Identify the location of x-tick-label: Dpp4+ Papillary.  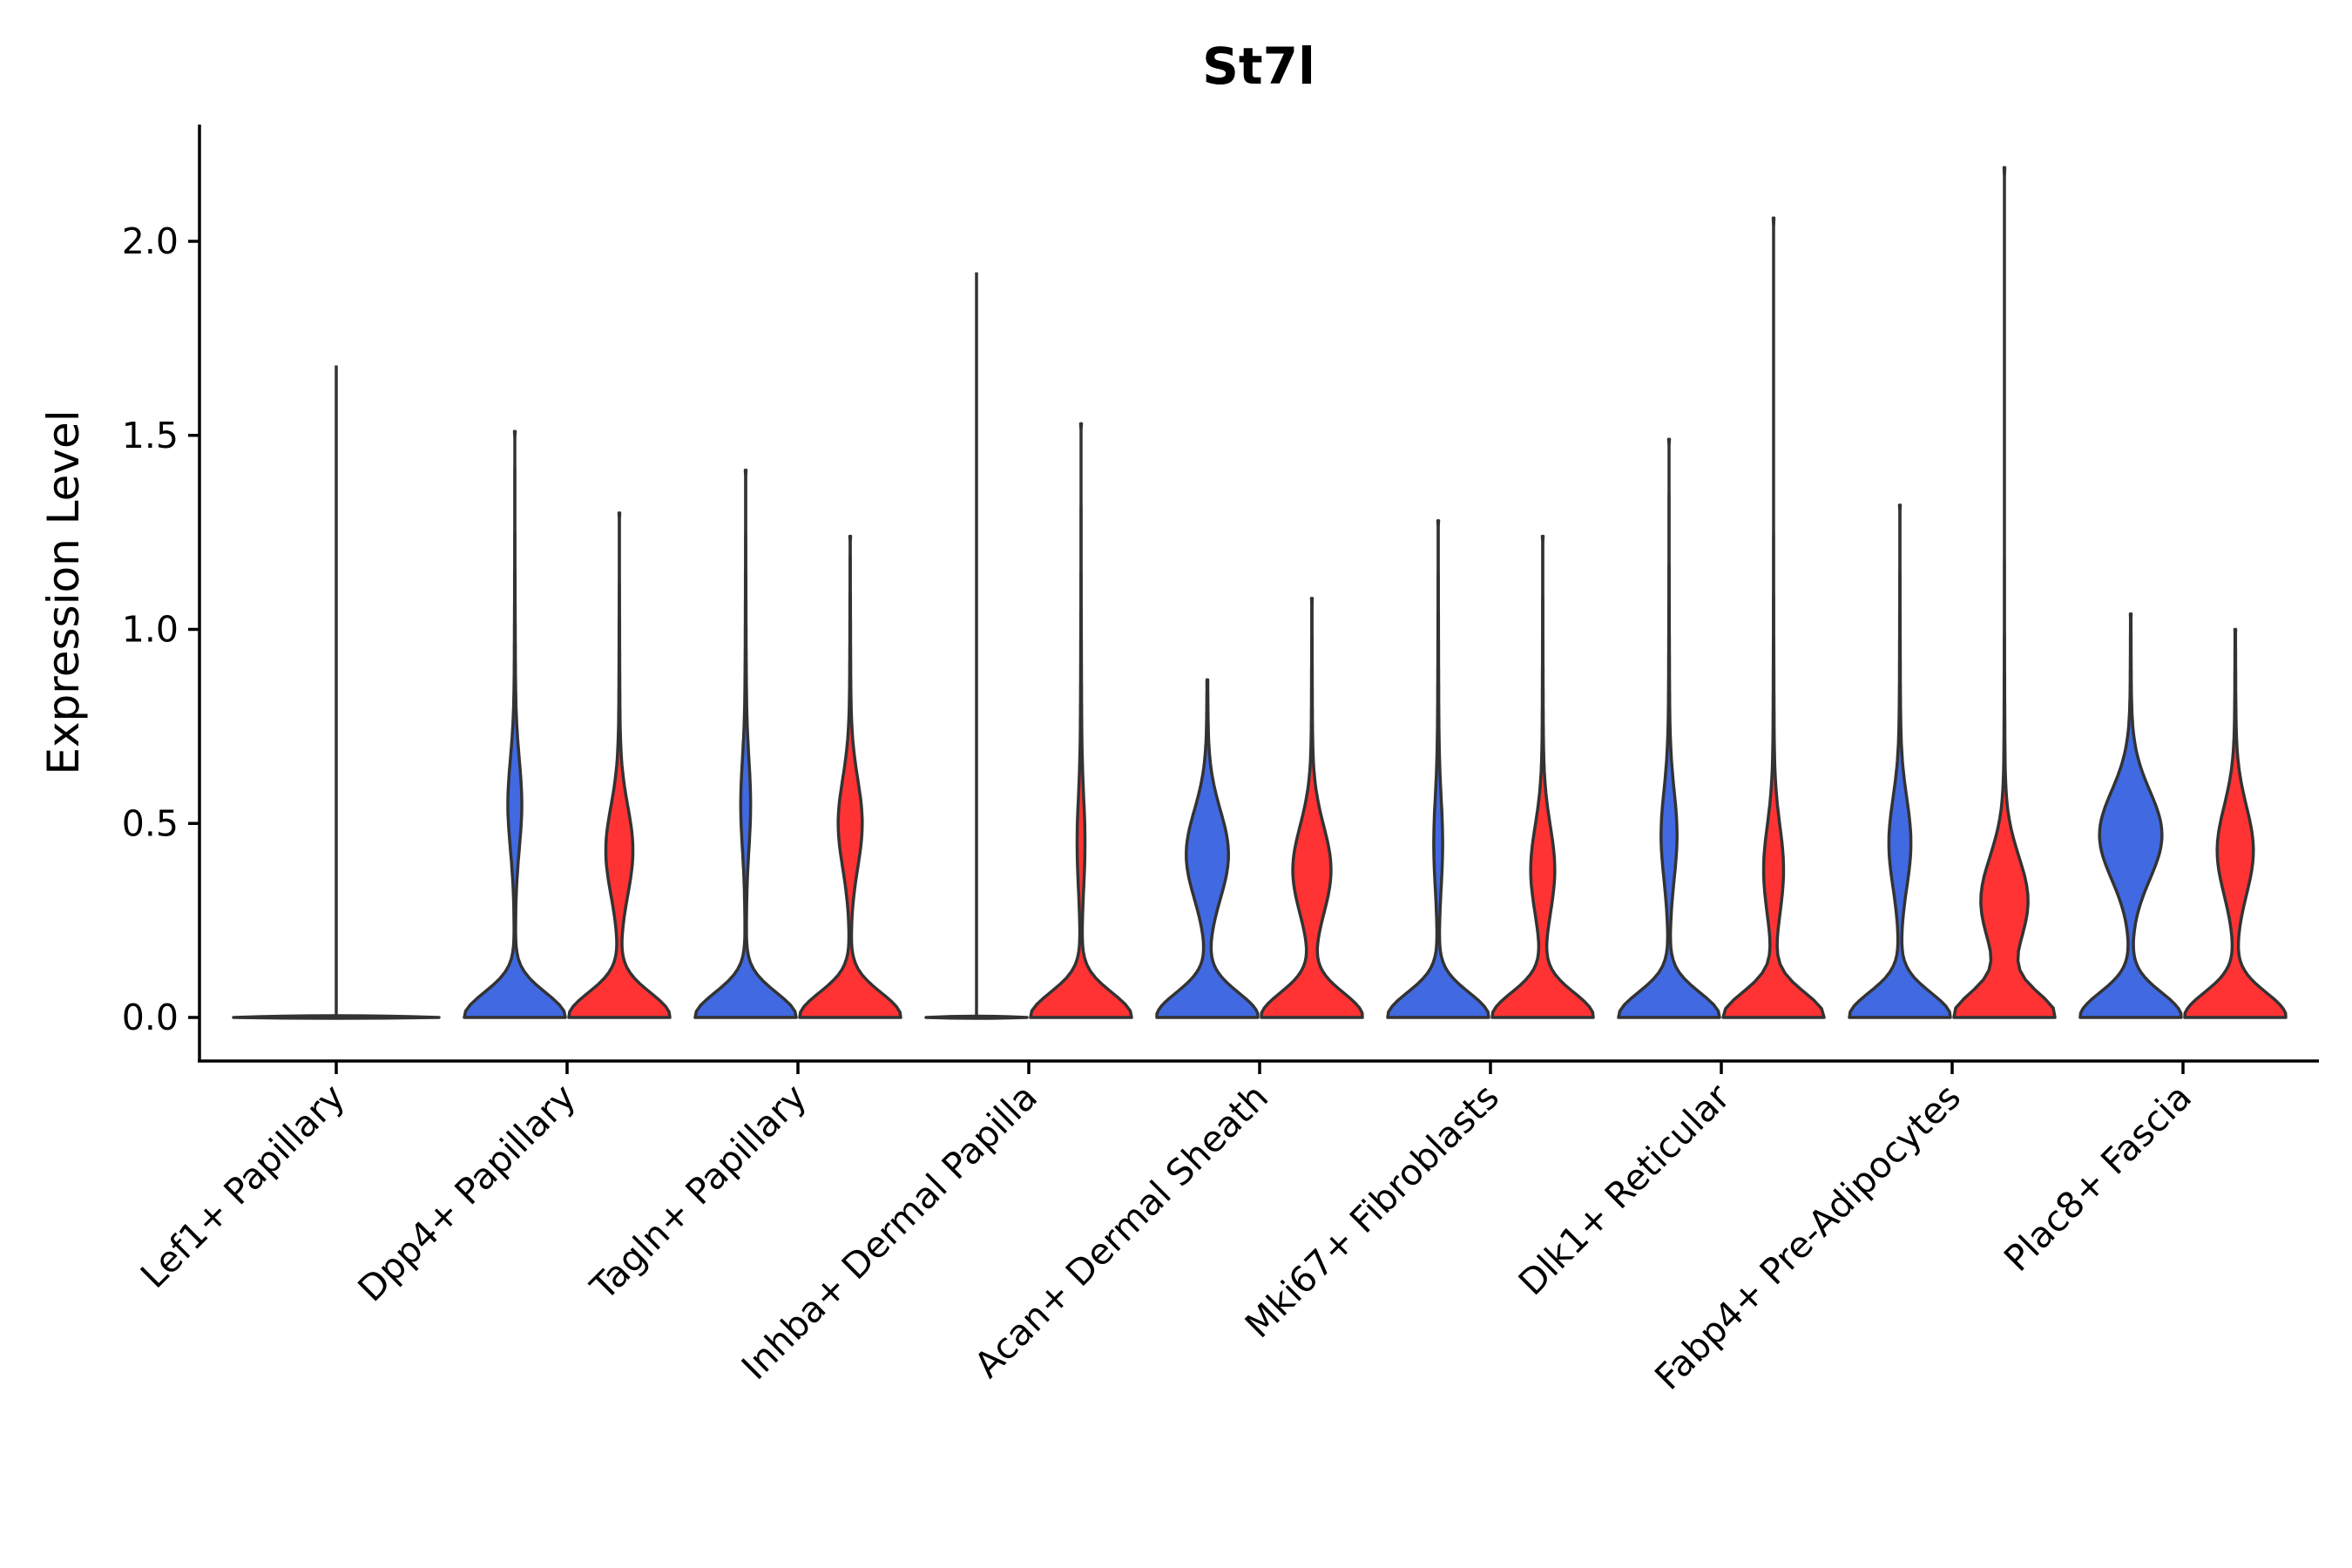
(467, 1192).